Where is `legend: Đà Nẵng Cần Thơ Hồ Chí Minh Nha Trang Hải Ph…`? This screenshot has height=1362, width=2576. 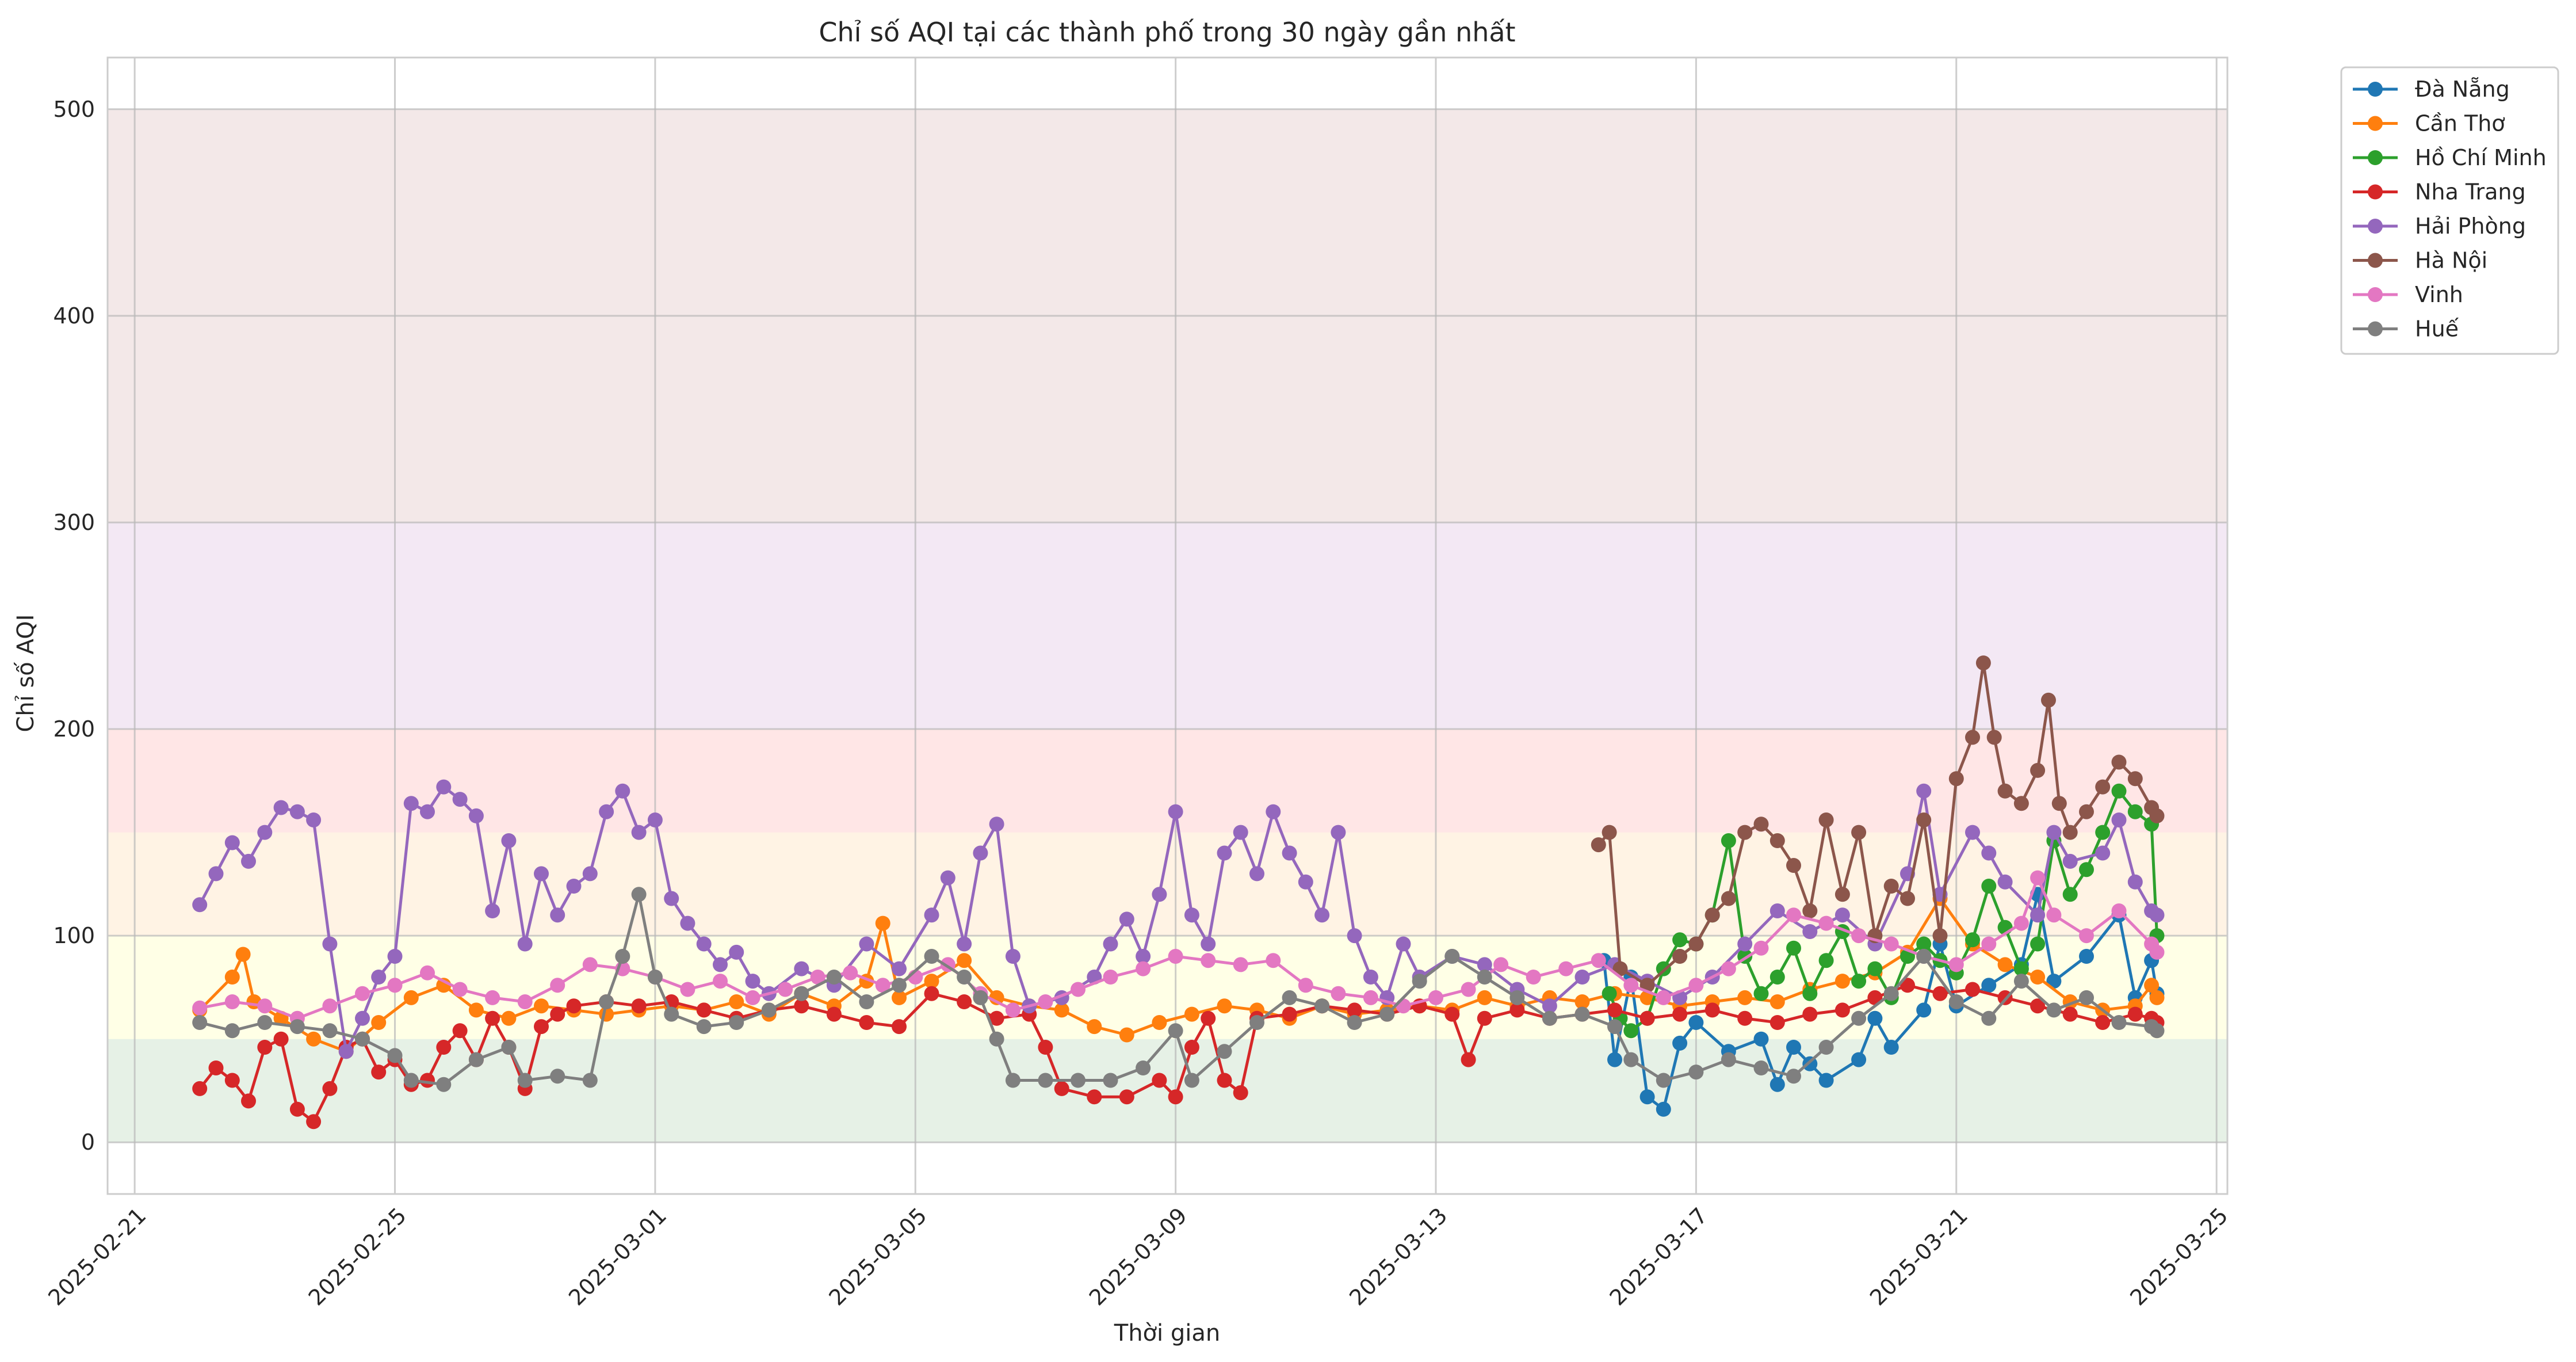 legend: Đà Nẵng Cần Thơ Hồ Chí Minh Nha Trang Hải Ph… is located at coordinates (2449, 210).